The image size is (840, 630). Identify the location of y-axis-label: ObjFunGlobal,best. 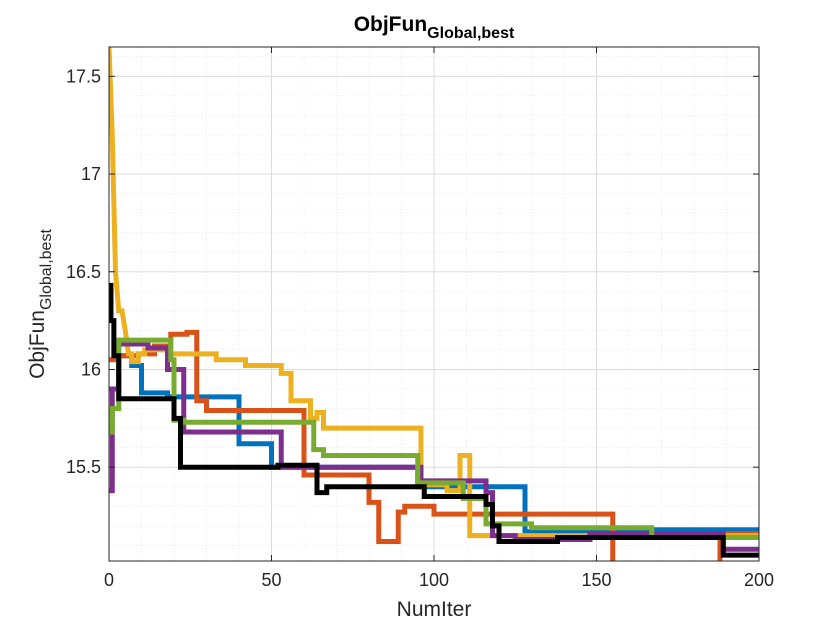
(40, 304).